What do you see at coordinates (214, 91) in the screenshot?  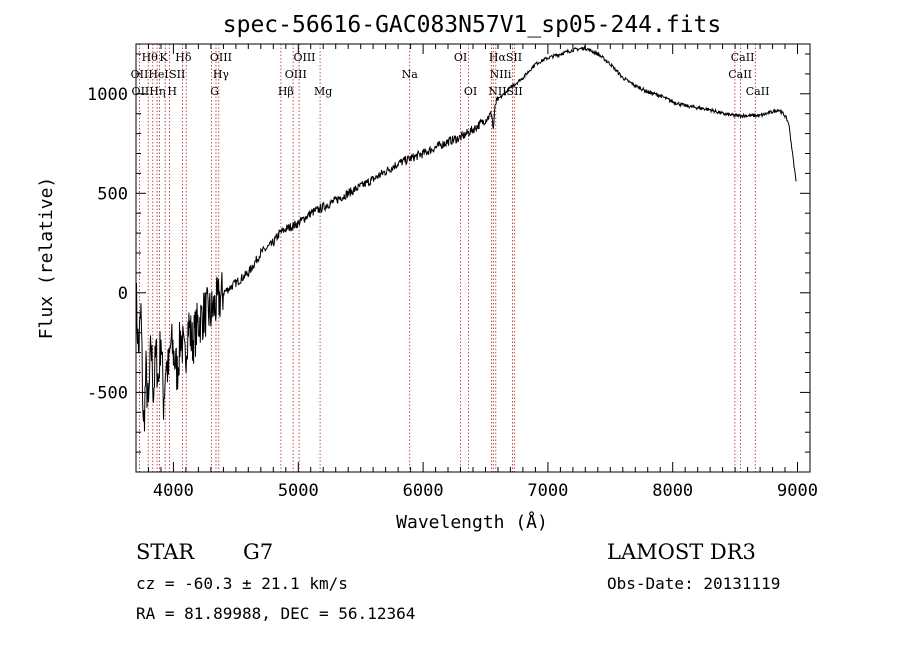 I see `line-label-17: G` at bounding box center [214, 91].